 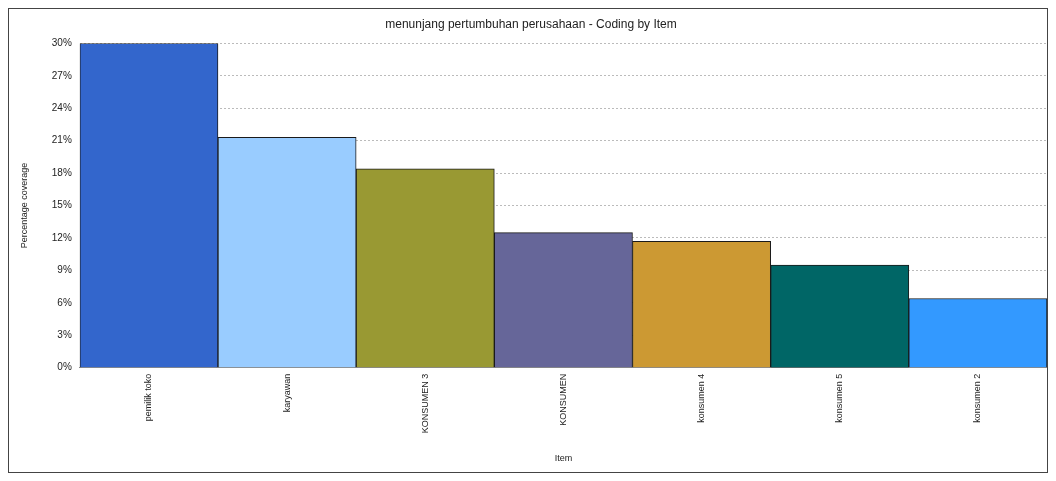 What do you see at coordinates (61, 205) in the screenshot?
I see `y-tick-label: 15%` at bounding box center [61, 205].